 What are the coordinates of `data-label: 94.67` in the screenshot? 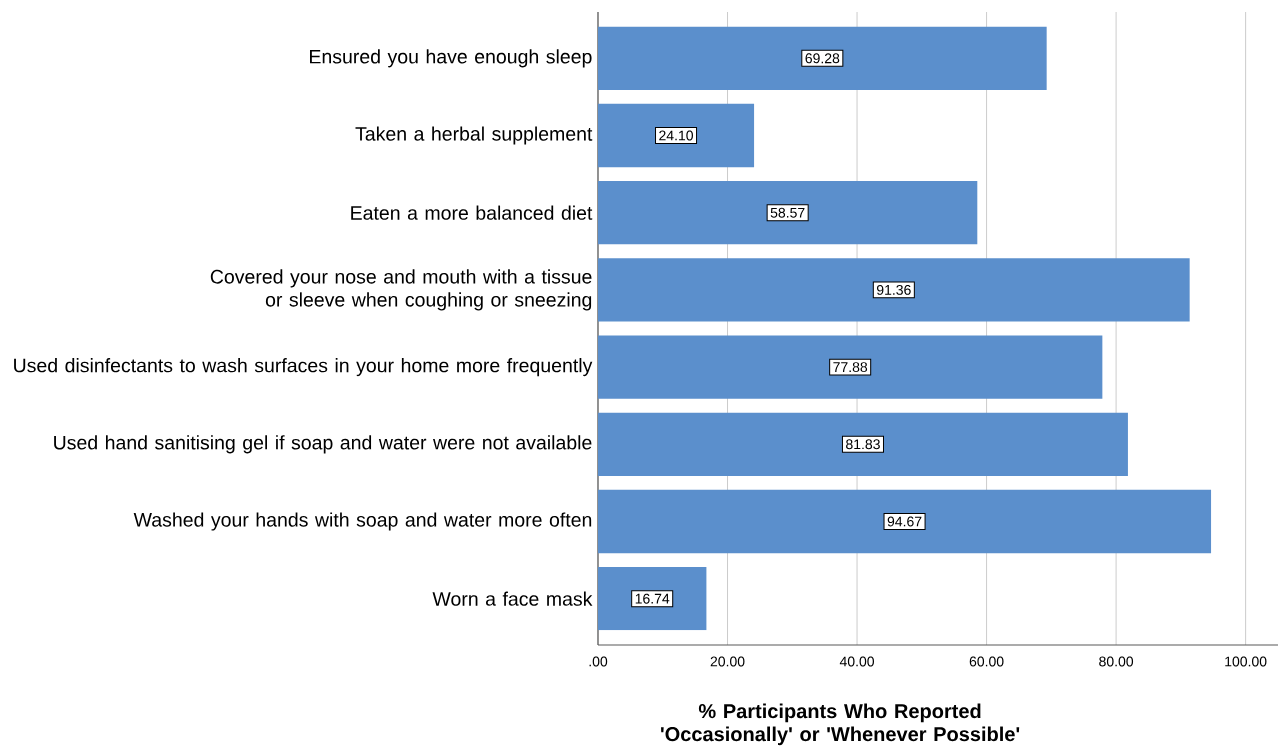 It's located at (904, 521).